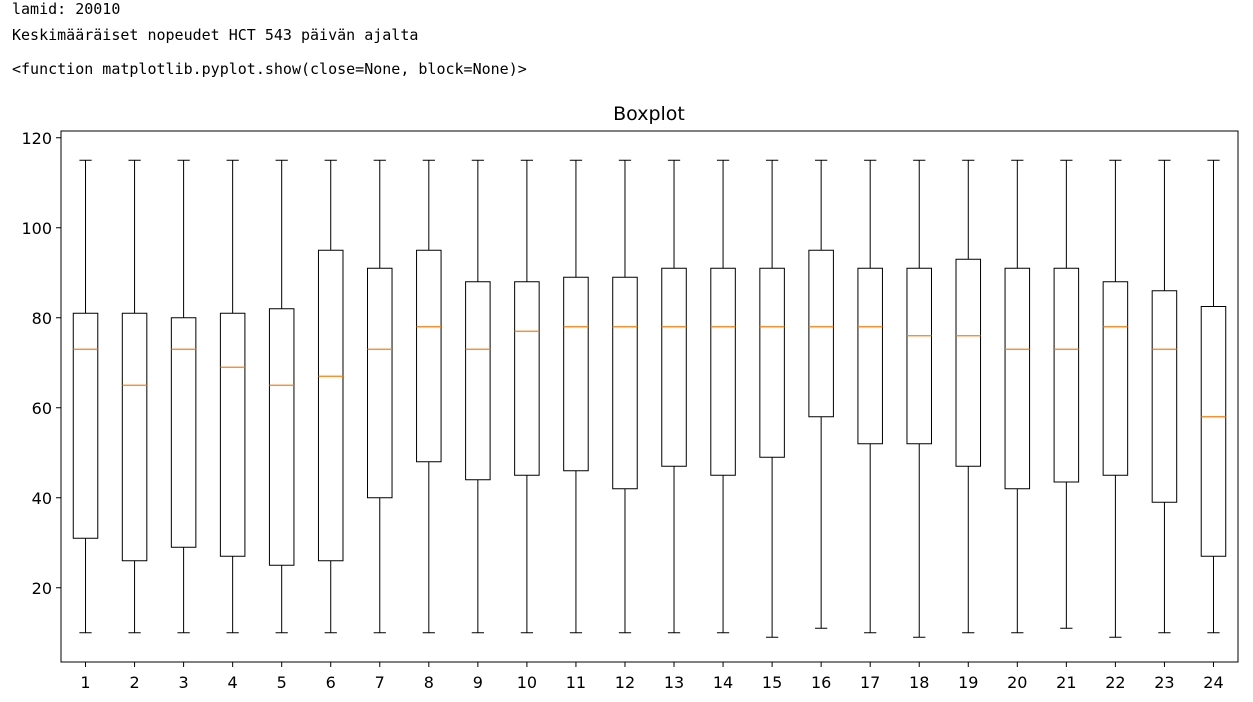  I want to click on x-tick-label: 16, so click(821, 682).